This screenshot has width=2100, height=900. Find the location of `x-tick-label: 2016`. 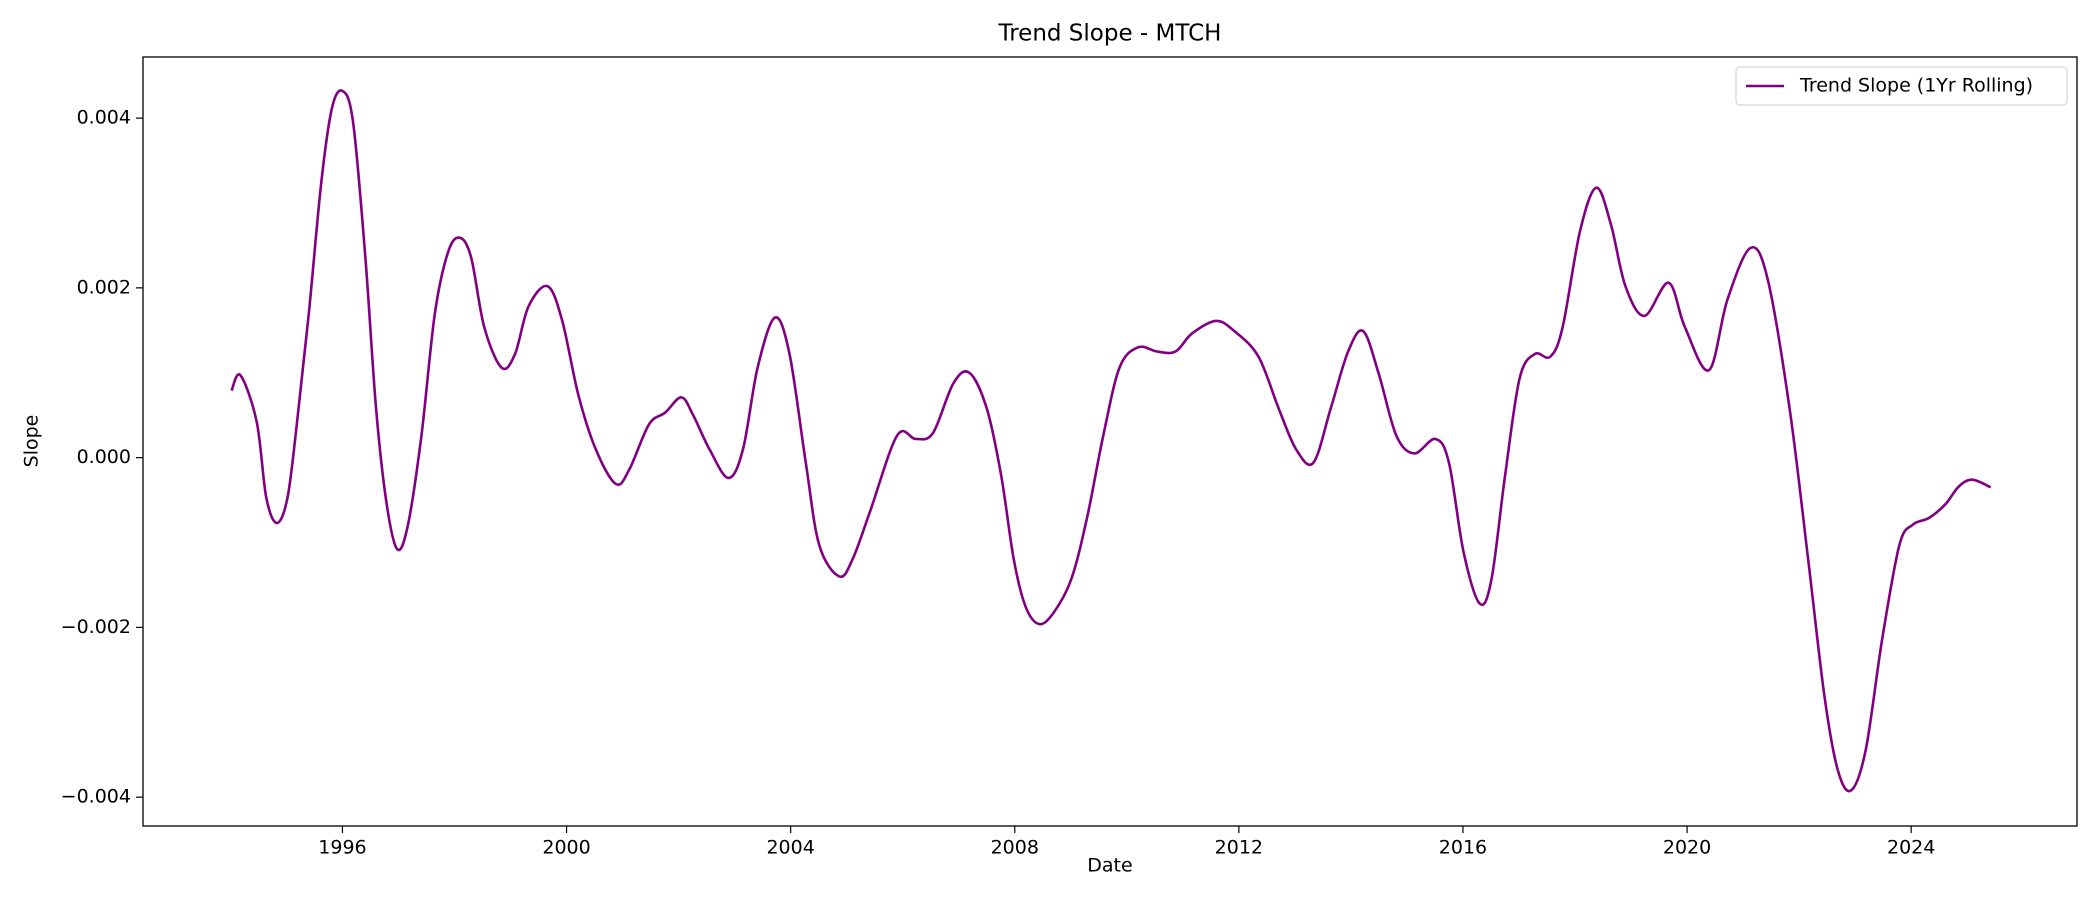

x-tick-label: 2016 is located at coordinates (1463, 848).